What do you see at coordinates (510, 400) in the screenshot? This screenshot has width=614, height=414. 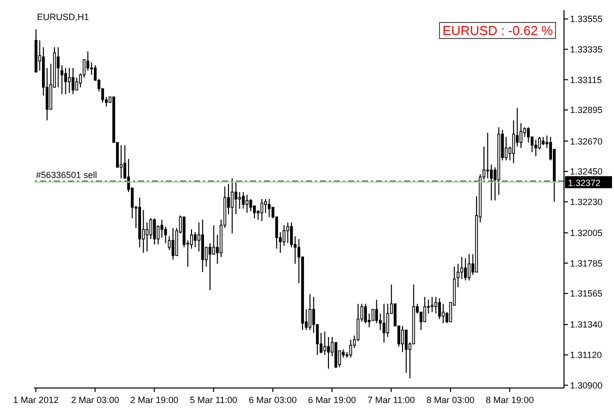 I see `x-tick-label: 8 Mar 19:00` at bounding box center [510, 400].